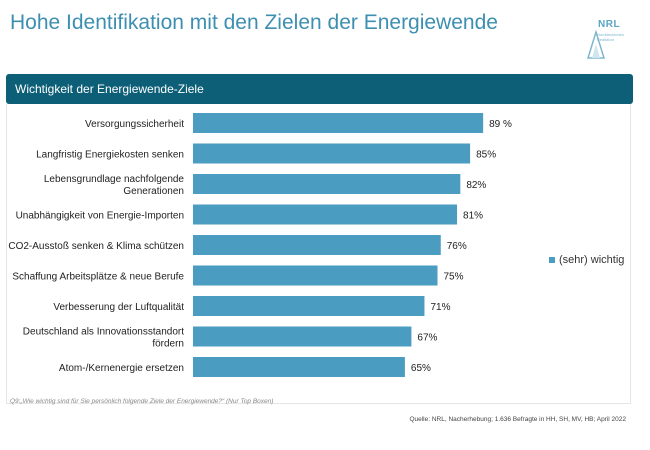 This screenshot has width=650, height=450. What do you see at coordinates (552, 260) in the screenshot?
I see `legend-swatch` at bounding box center [552, 260].